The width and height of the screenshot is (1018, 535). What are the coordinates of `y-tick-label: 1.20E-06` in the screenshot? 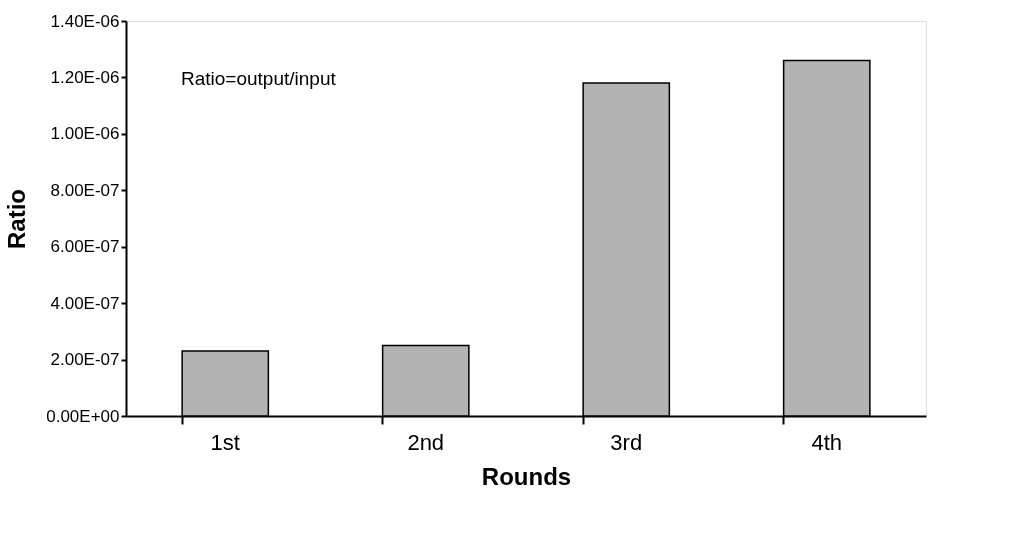 It's located at (85, 77).